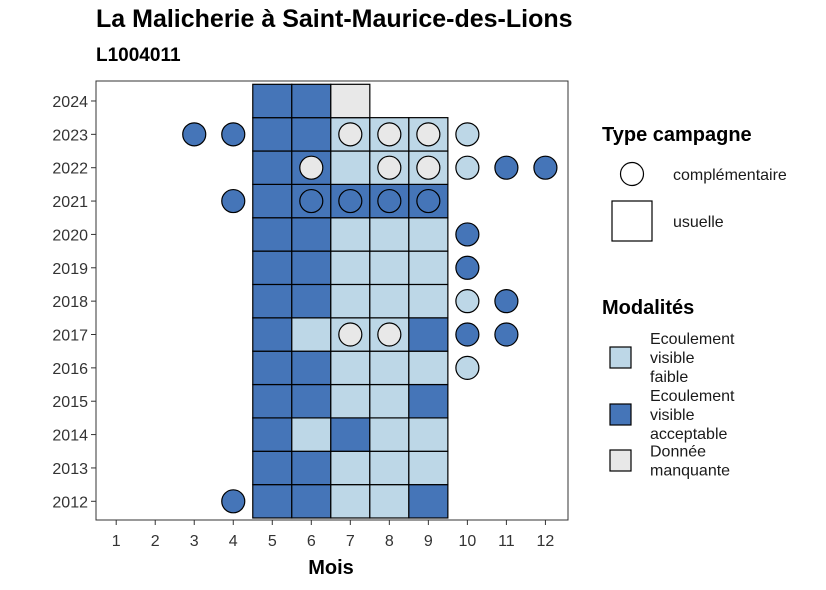 The height and width of the screenshot is (590, 826). Describe the element at coordinates (70, 202) in the screenshot. I see `y-tick-label: 2021` at that location.